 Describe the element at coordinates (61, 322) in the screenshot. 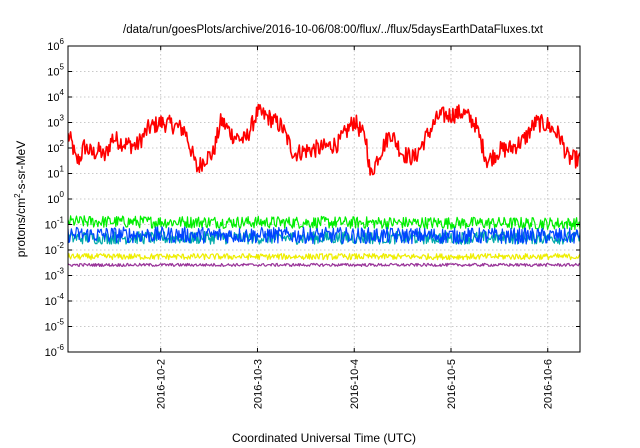

I see `y-tick-exponent: -5` at that location.